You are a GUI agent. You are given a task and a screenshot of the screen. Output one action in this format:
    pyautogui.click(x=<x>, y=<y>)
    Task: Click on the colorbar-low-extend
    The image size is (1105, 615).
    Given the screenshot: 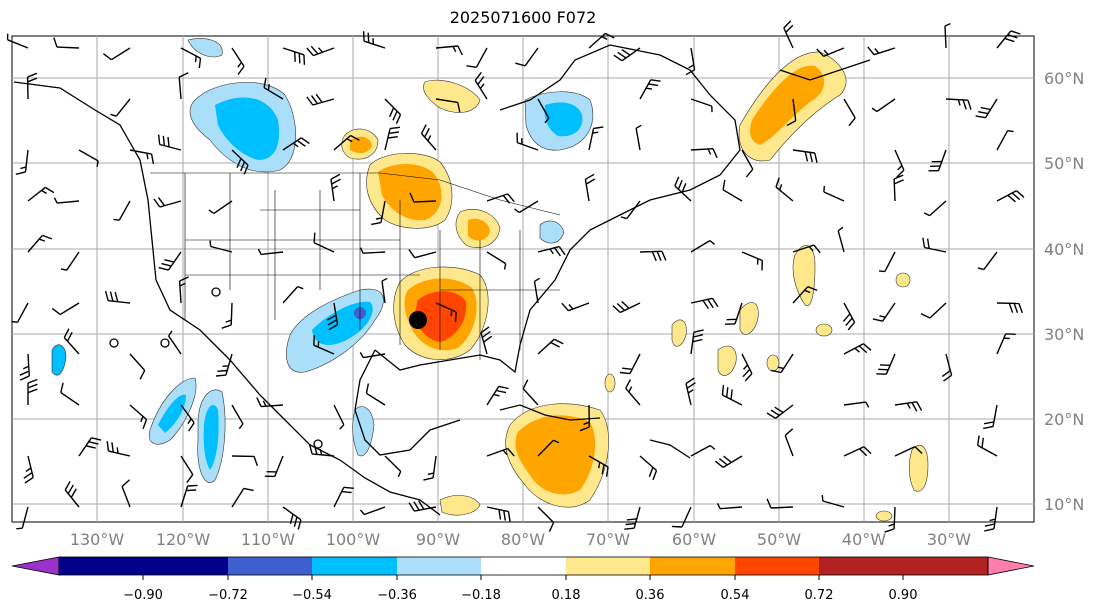 What is the action you would take?
    pyautogui.click(x=35, y=566)
    